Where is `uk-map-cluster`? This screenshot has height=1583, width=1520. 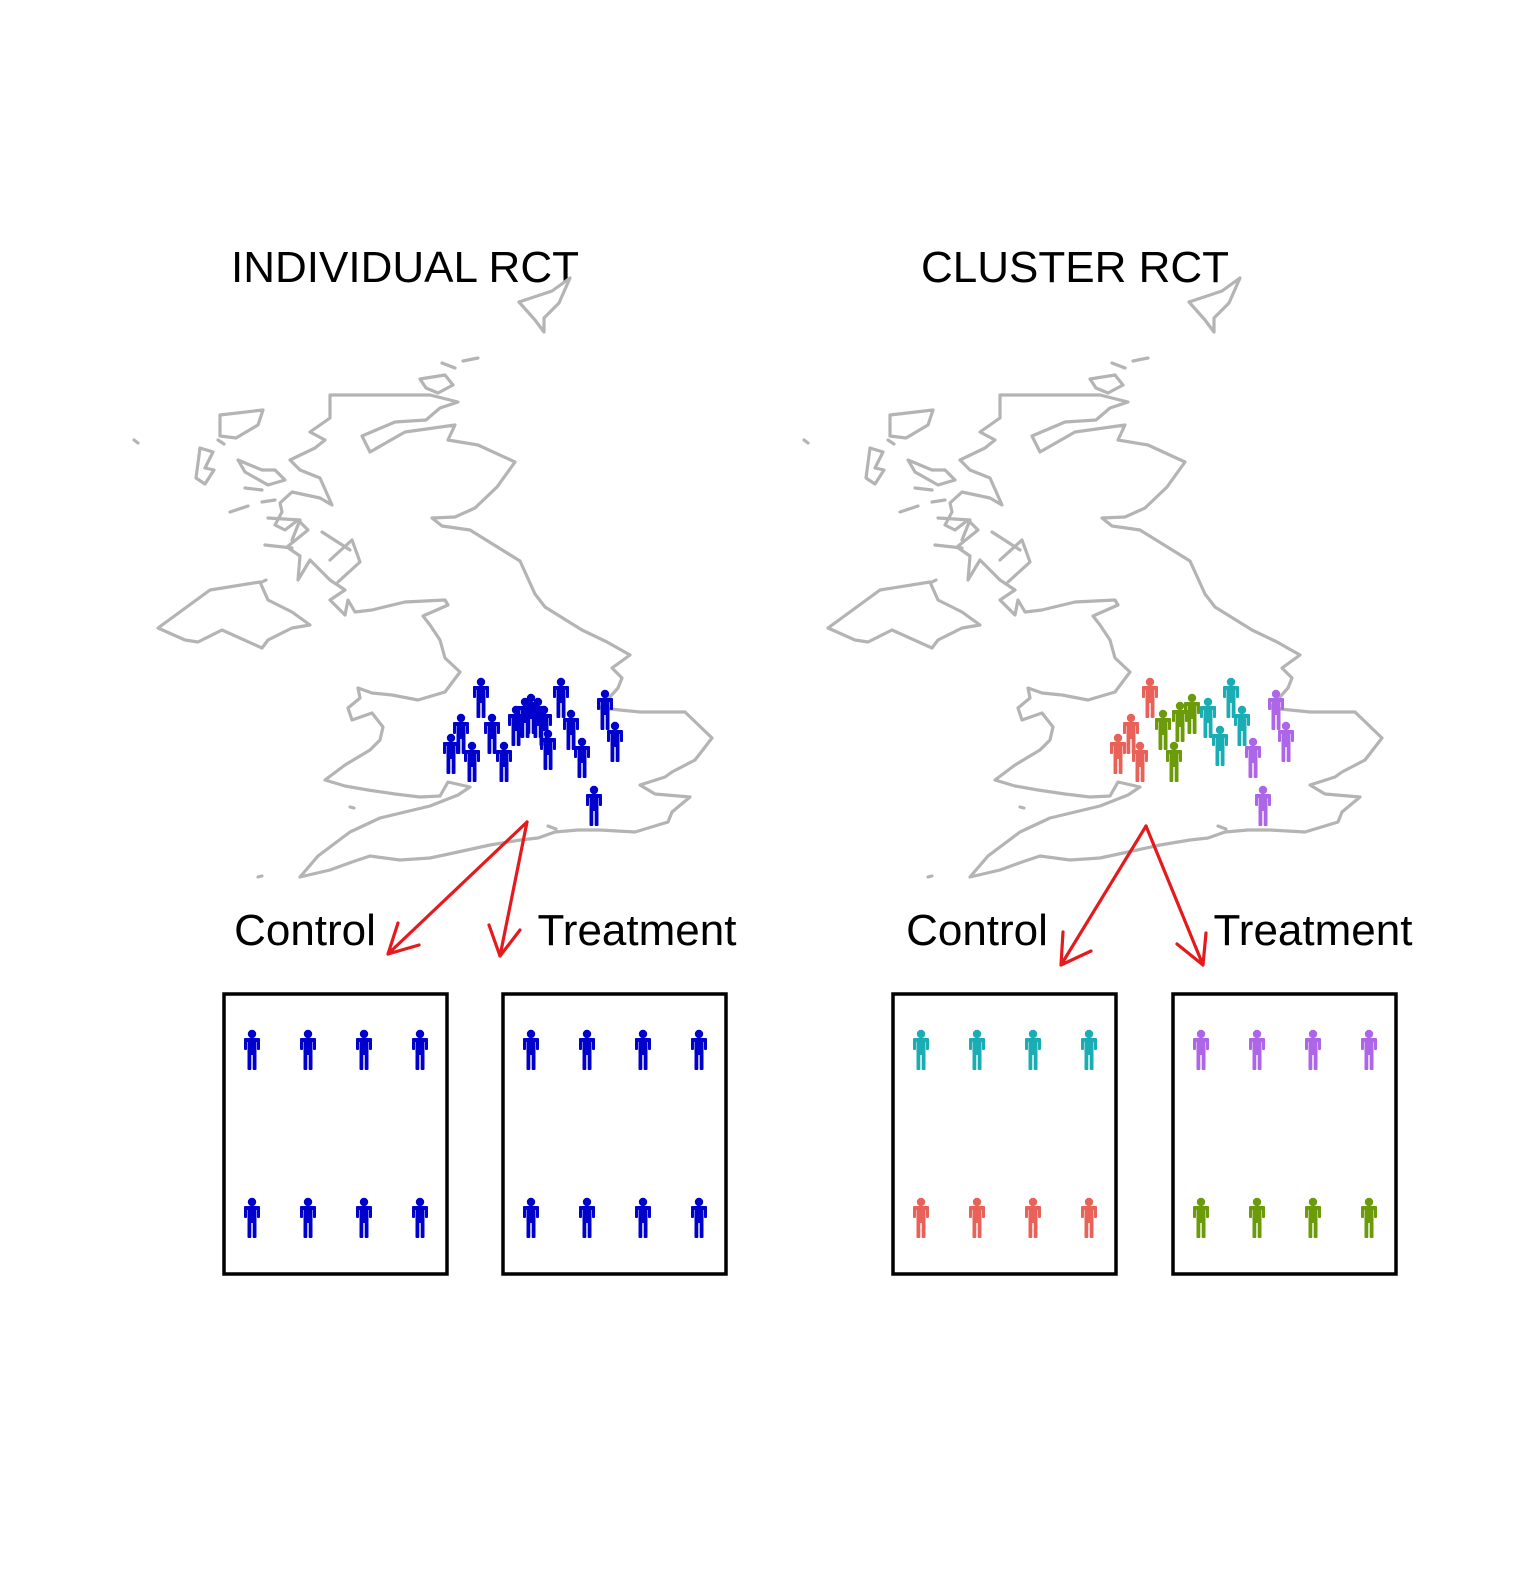
uk-map-cluster is located at coordinates (1093, 577).